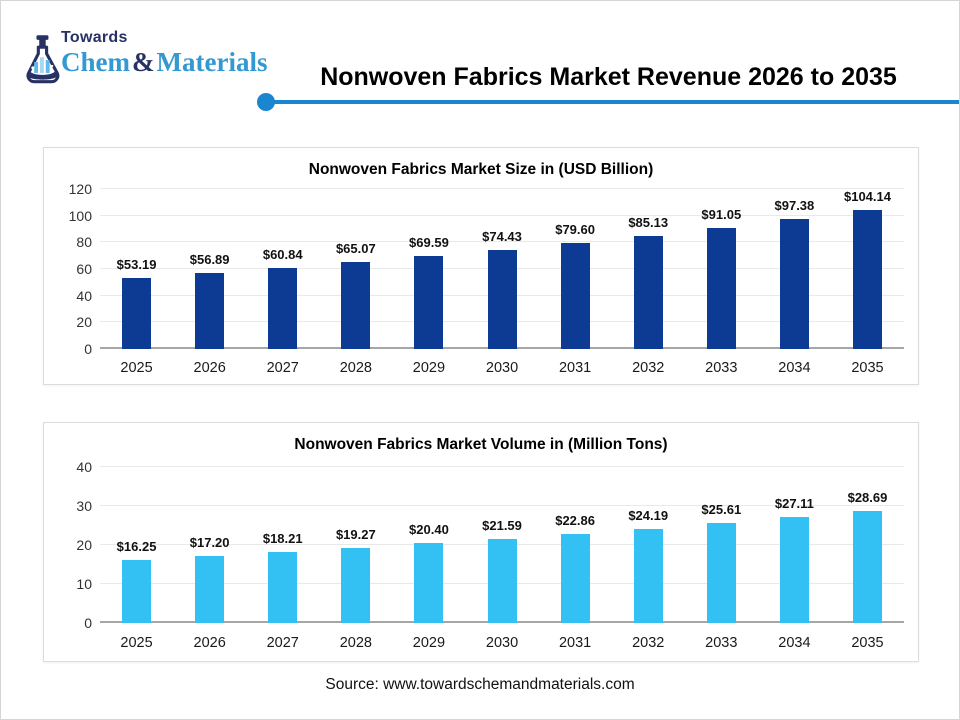 The width and height of the screenshot is (960, 720). Describe the element at coordinates (480, 684) in the screenshot. I see `source-attribution: Source: www.towardschemandmaterials.com` at that location.